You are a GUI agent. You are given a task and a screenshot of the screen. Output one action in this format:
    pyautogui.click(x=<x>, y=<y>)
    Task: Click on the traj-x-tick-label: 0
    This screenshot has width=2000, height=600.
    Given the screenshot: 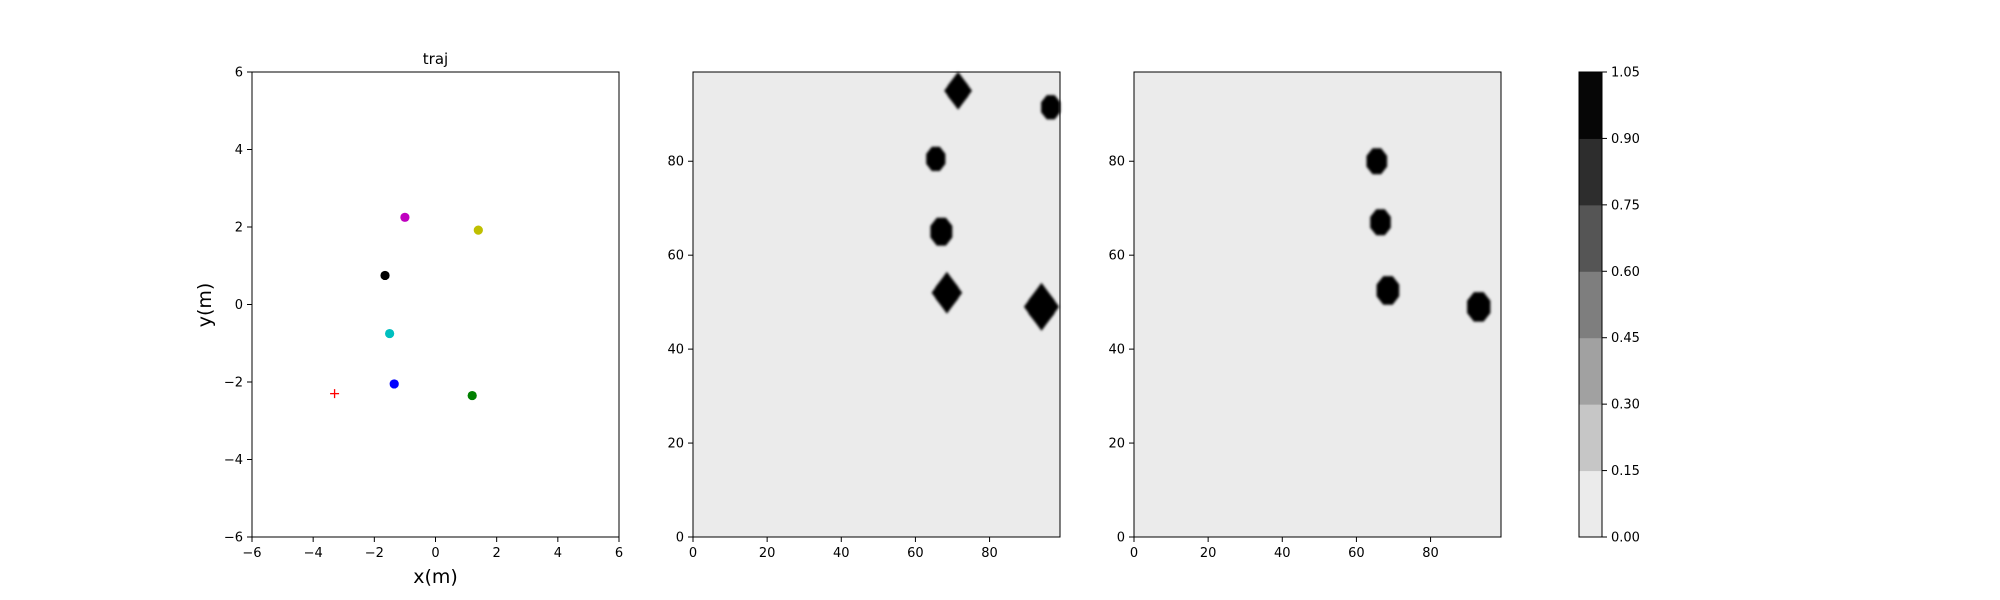 What is the action you would take?
    pyautogui.click(x=435, y=553)
    